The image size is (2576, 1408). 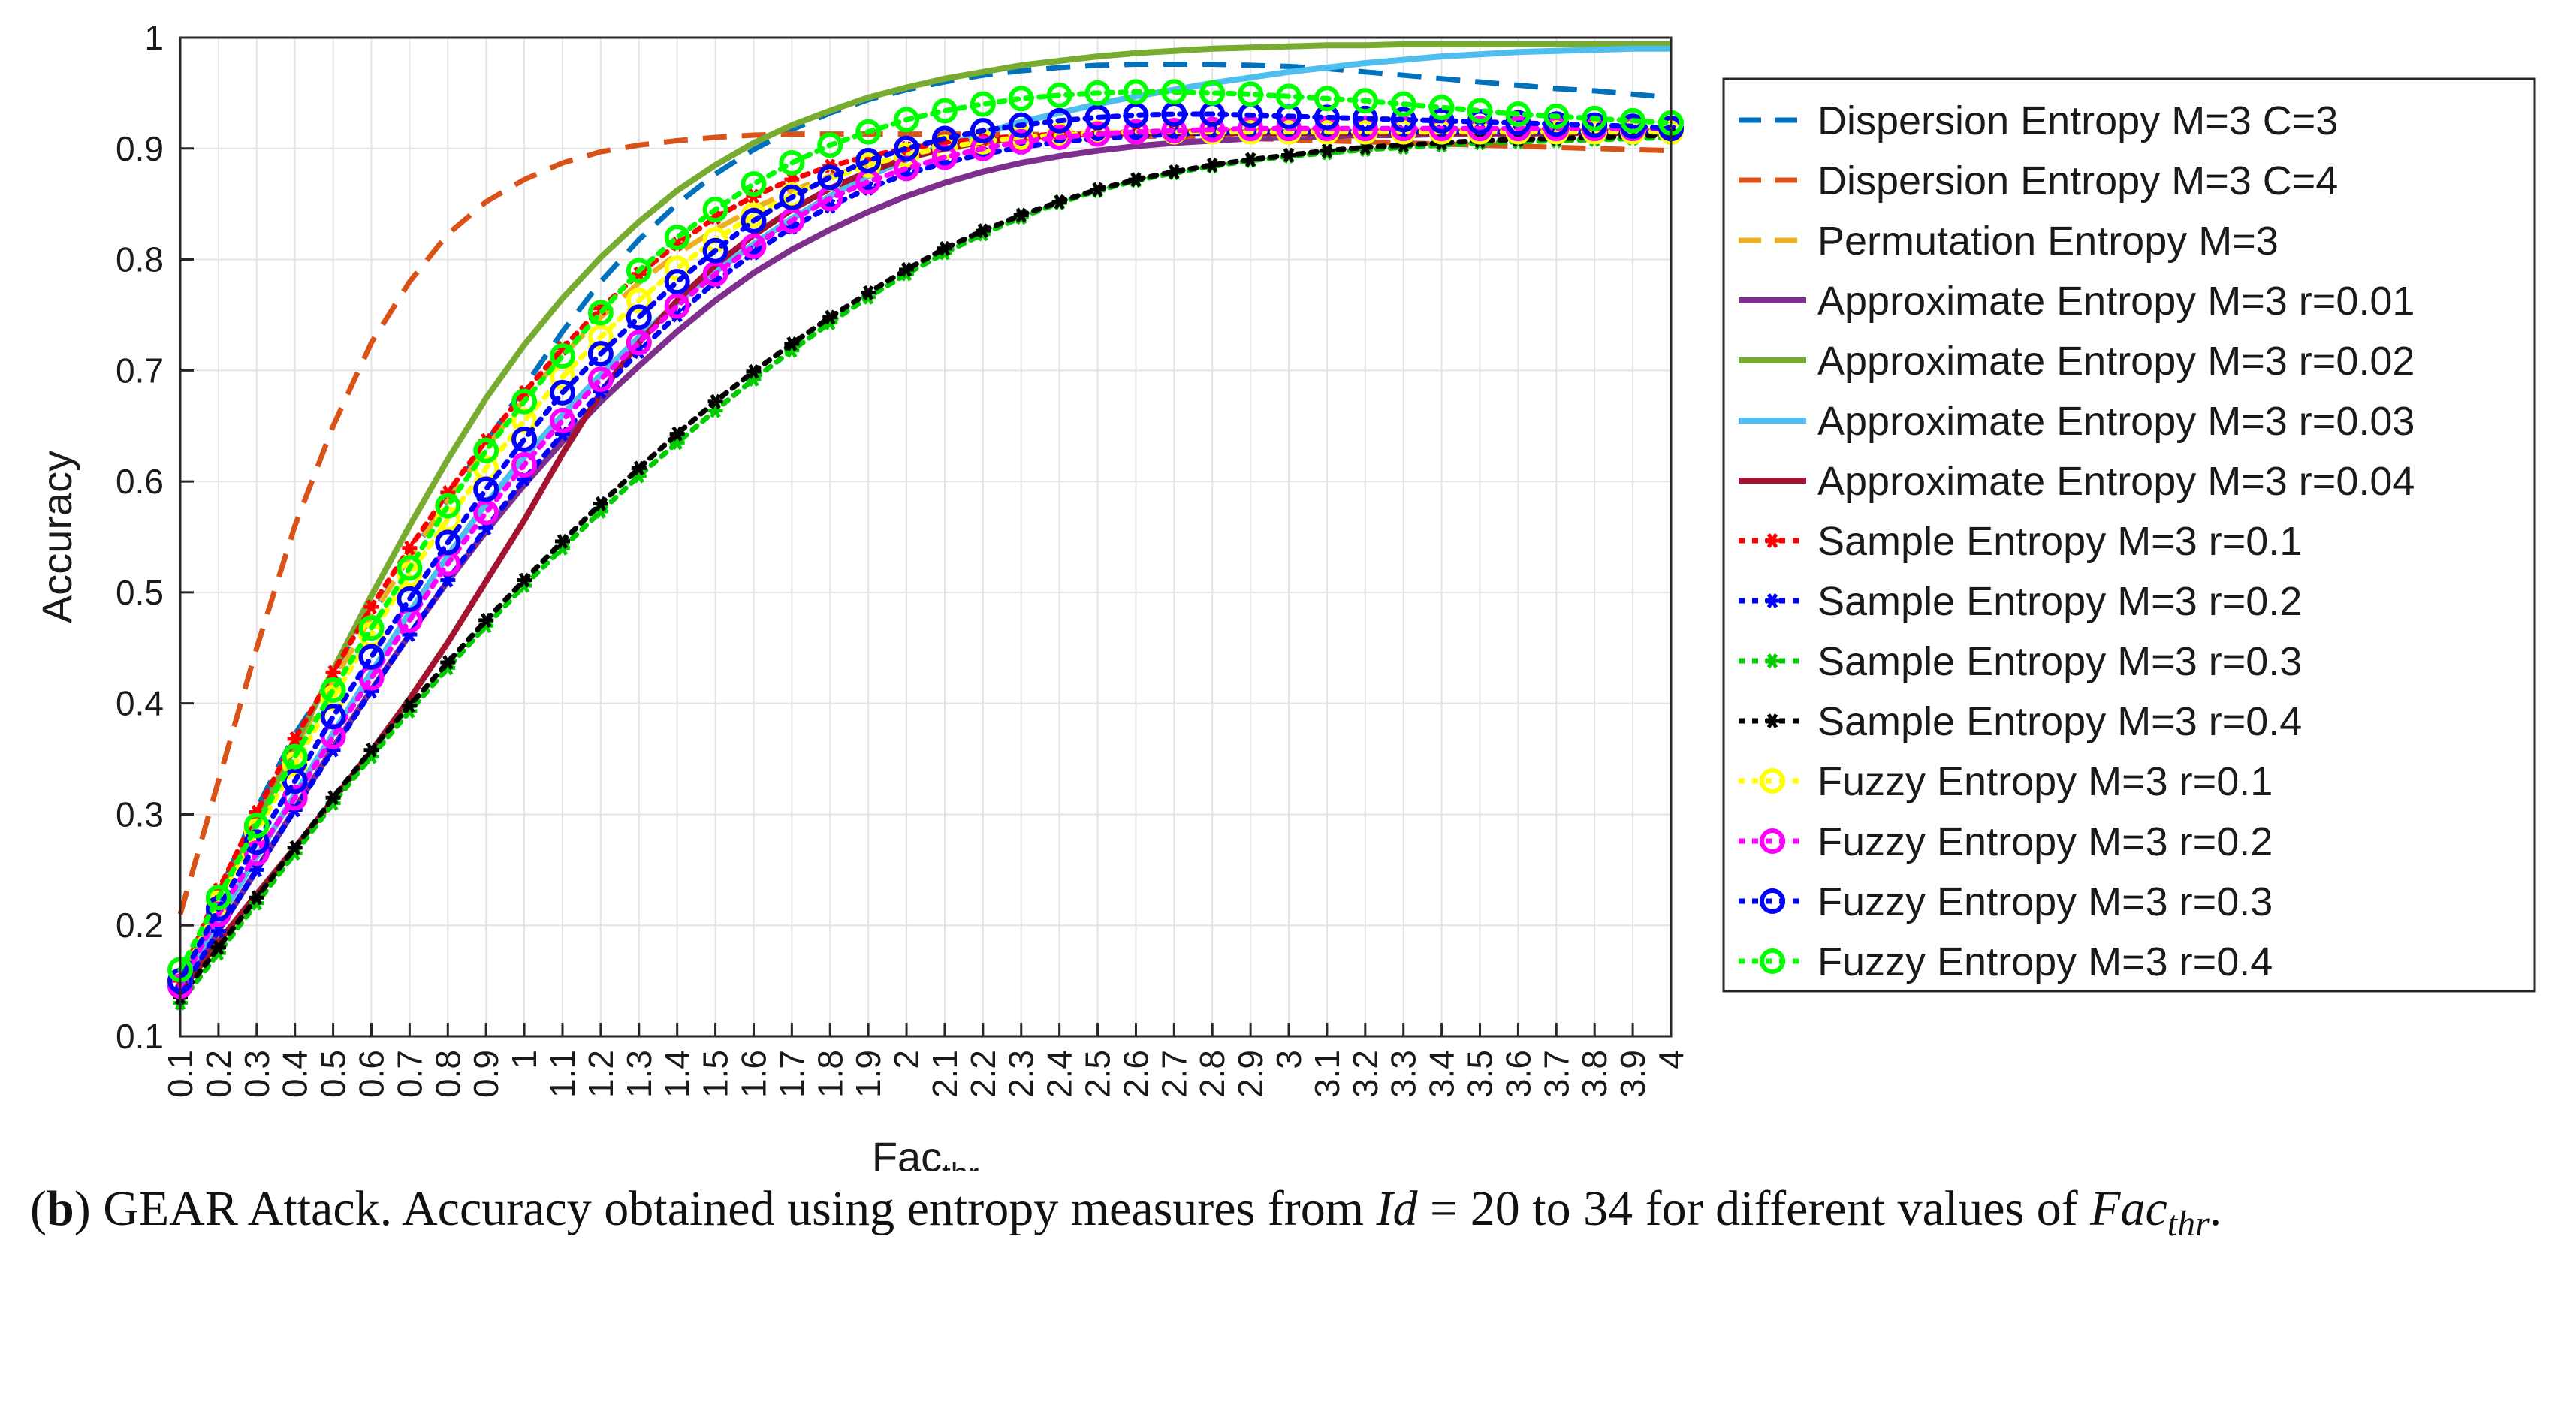 I want to click on x-tick-label: 1, so click(x=524, y=1059).